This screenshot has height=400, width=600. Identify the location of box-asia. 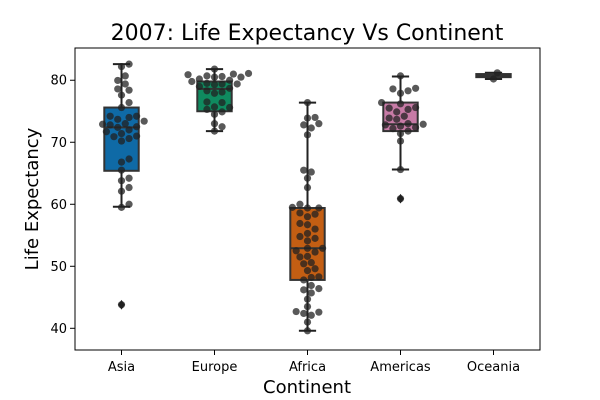
(121, 186).